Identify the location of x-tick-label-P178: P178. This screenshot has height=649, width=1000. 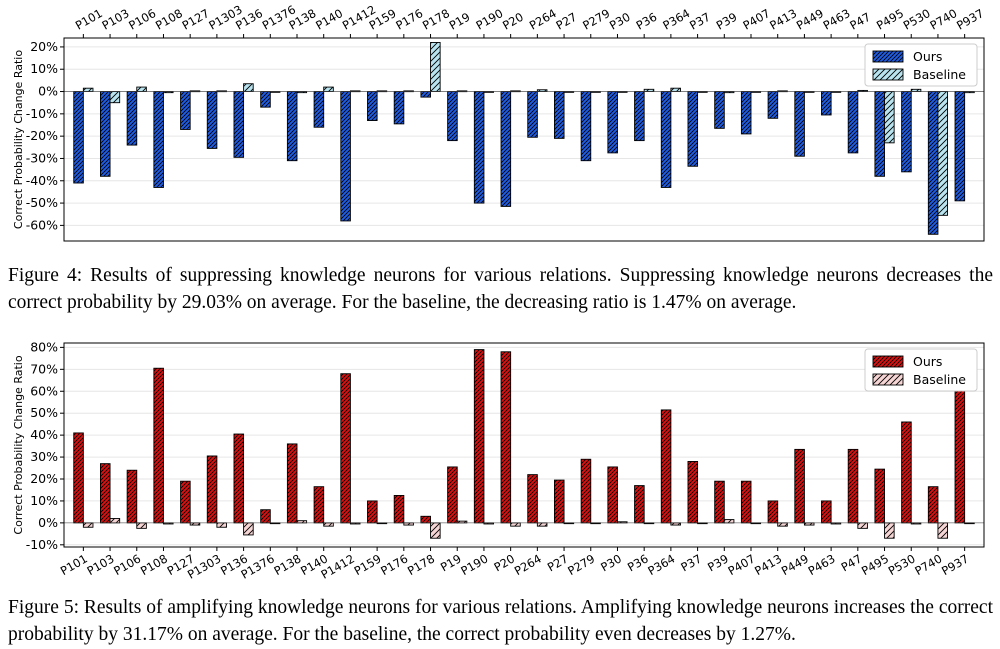
(421, 564).